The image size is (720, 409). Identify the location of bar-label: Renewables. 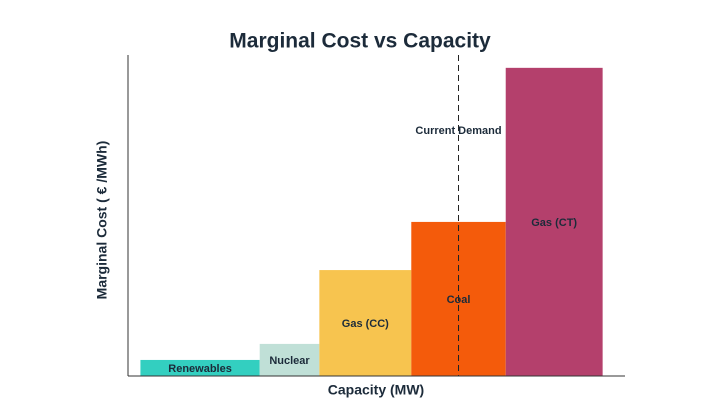
(200, 369).